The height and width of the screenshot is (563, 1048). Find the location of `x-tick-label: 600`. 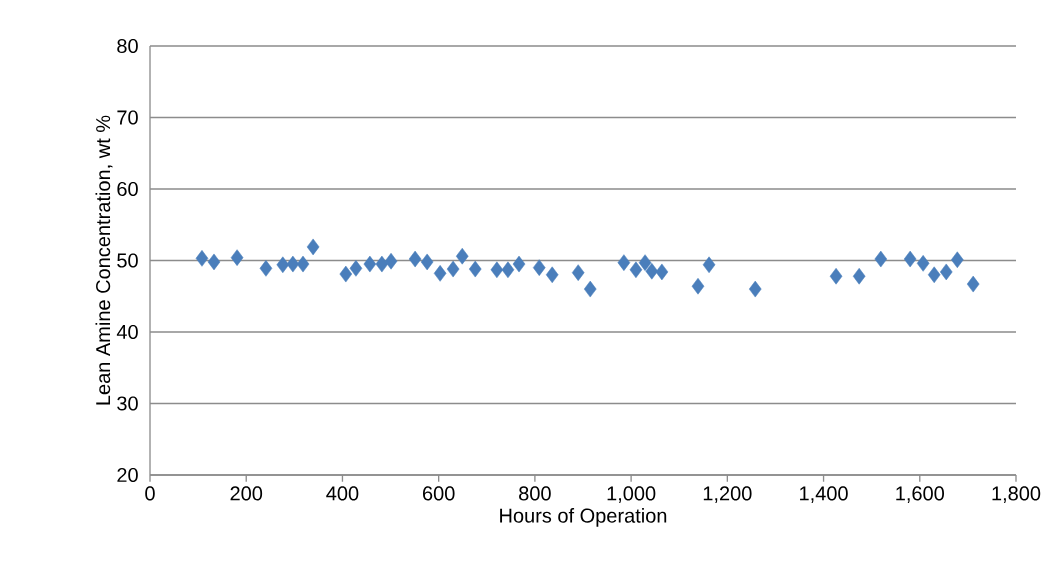

x-tick-label: 600 is located at coordinates (439, 493).